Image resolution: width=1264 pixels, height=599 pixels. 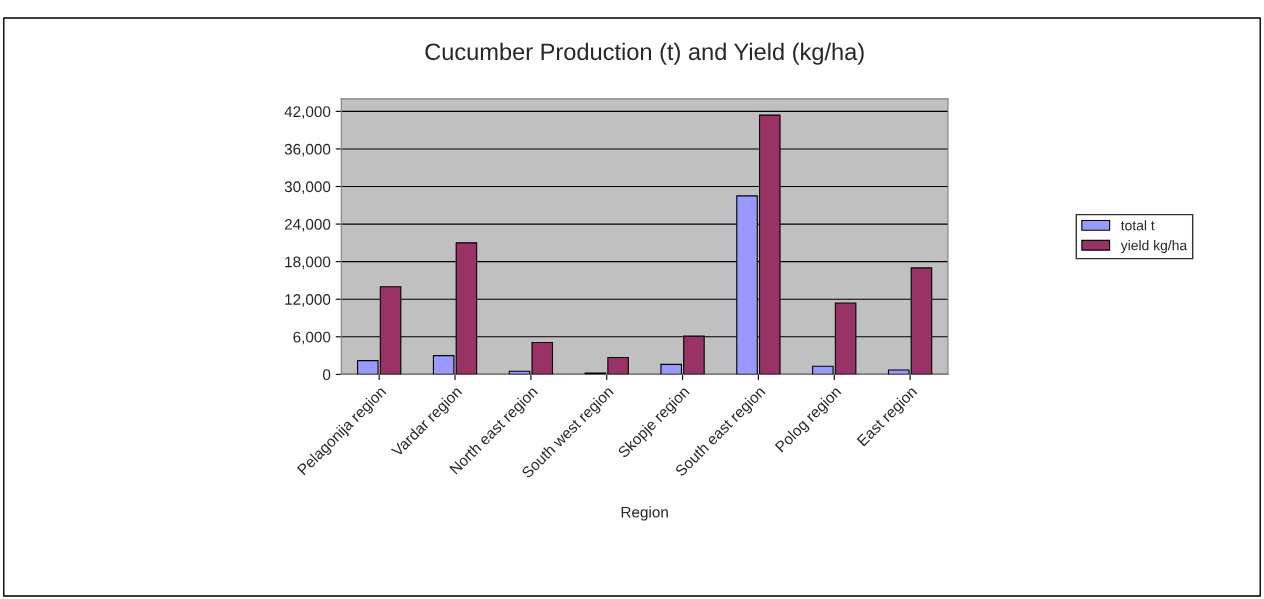 What do you see at coordinates (307, 225) in the screenshot?
I see `y-tick-label: 24,000` at bounding box center [307, 225].